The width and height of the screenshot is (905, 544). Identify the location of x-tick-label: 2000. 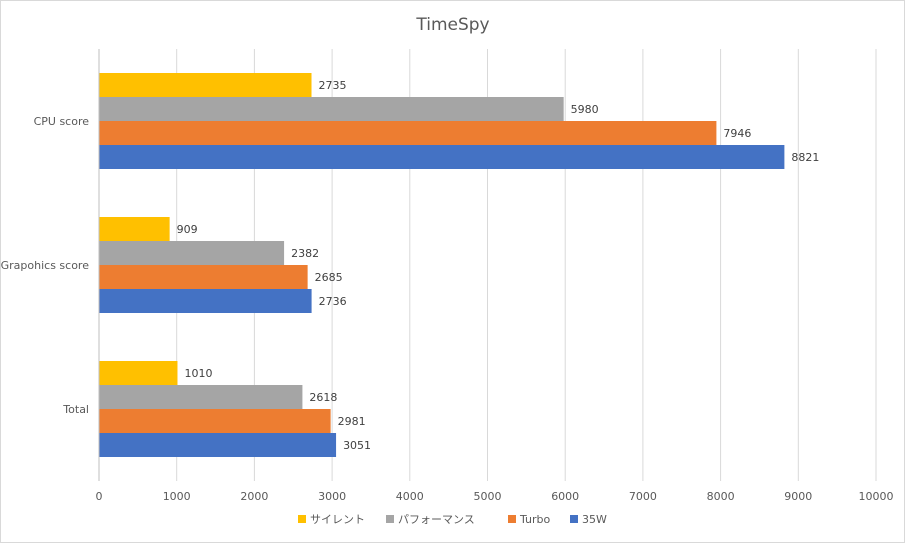
(254, 496).